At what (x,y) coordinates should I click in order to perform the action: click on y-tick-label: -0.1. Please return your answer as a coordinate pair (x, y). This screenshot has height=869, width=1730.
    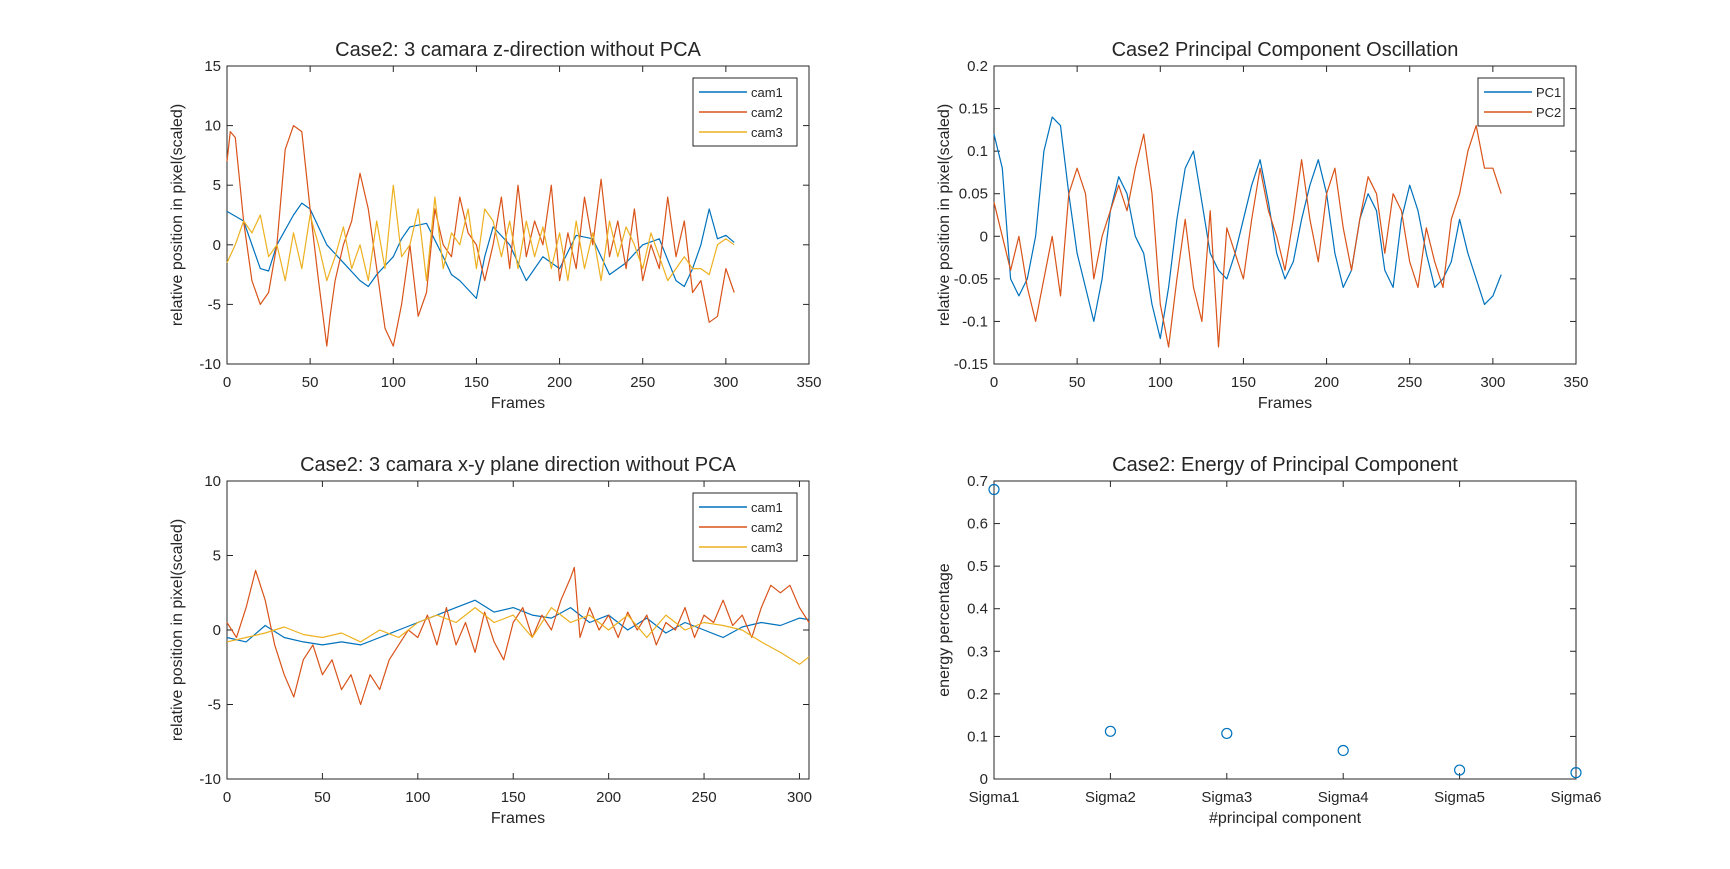
    Looking at the image, I should click on (975, 321).